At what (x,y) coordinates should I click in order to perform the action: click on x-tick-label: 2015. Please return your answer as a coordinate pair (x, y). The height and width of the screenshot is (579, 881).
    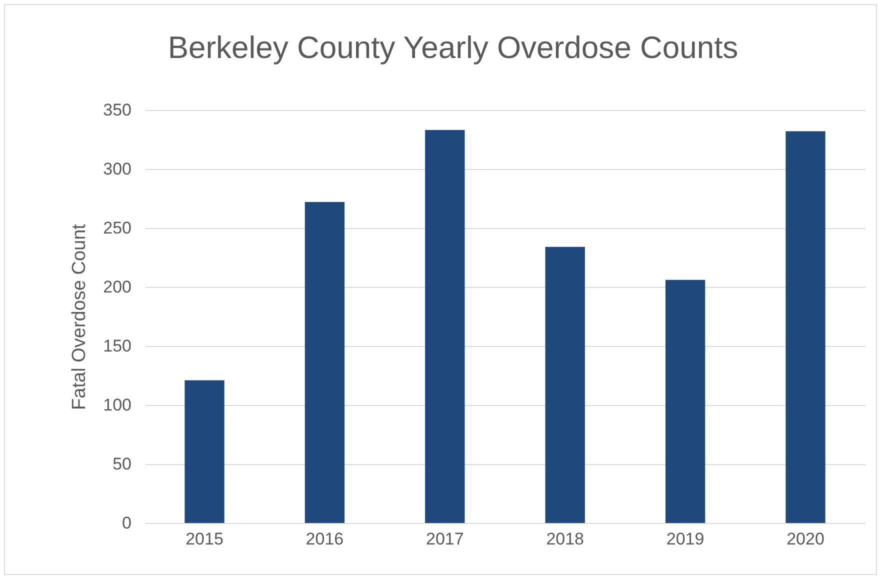
    Looking at the image, I should click on (205, 539).